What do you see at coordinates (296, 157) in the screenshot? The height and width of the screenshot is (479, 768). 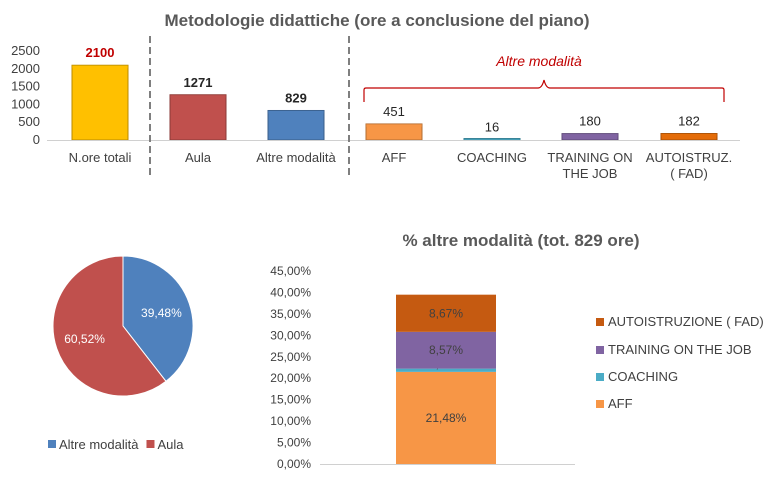 I see `x-category-label-2: Altre modalità` at bounding box center [296, 157].